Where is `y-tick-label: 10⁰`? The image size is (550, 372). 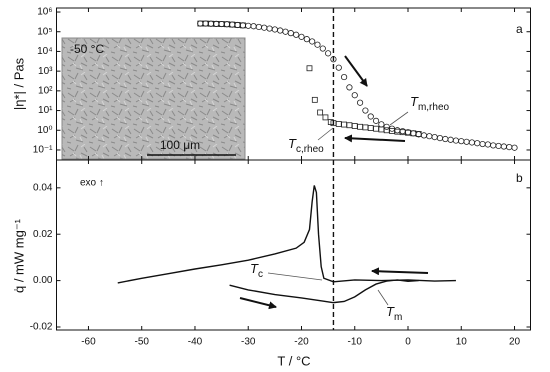
y-tick-label: 10⁰ is located at coordinates (44, 130).